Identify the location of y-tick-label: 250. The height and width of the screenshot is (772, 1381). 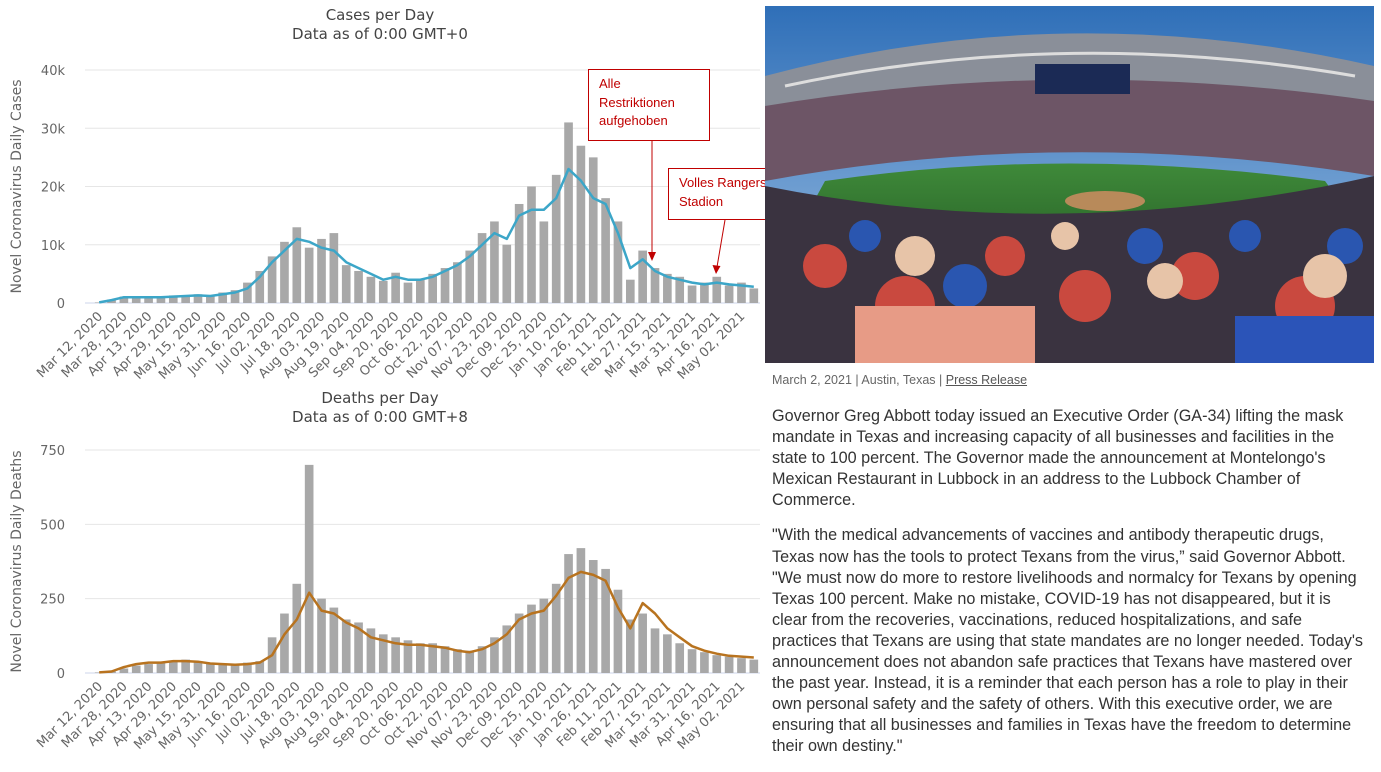
(52, 600).